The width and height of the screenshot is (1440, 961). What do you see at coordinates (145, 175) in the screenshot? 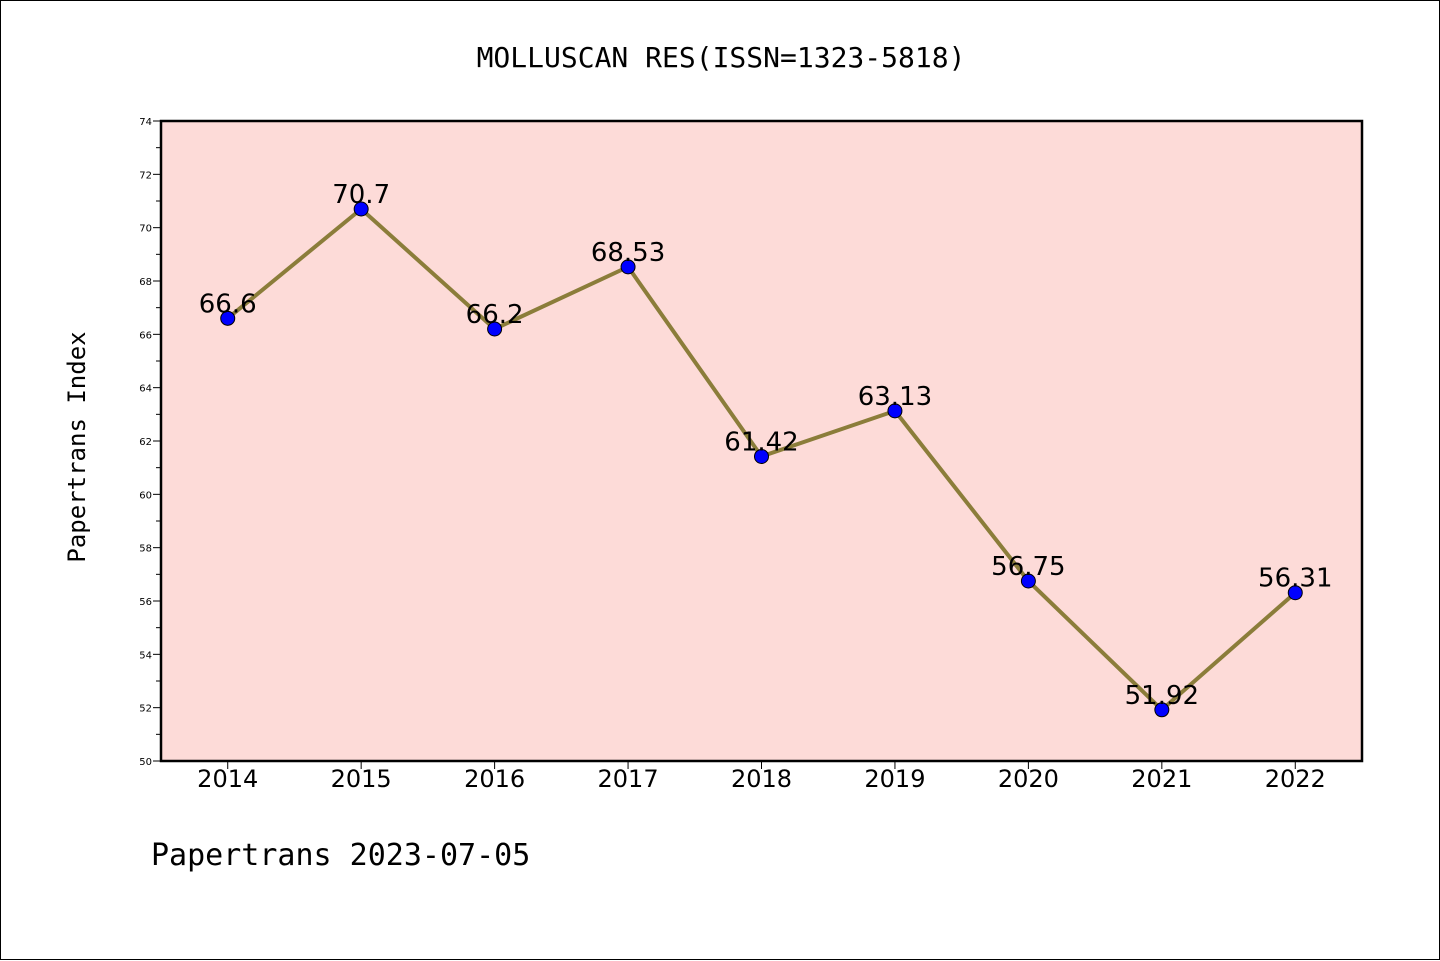
I see `y-tick-label: 72` at bounding box center [145, 175].